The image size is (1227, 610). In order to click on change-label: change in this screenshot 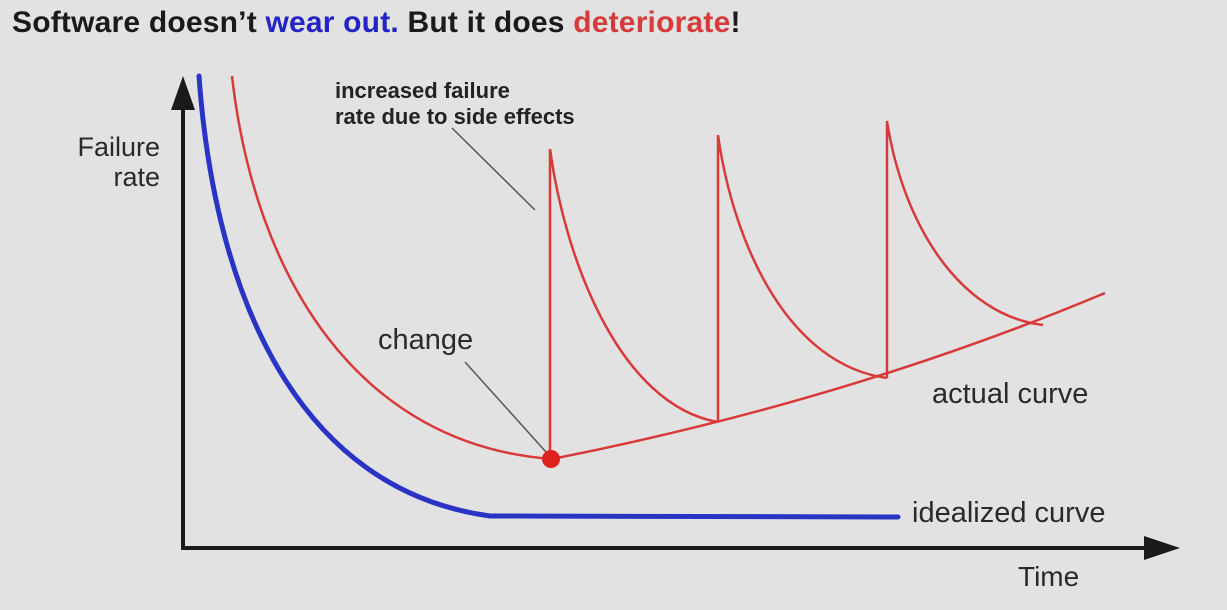, I will do `click(426, 340)`.